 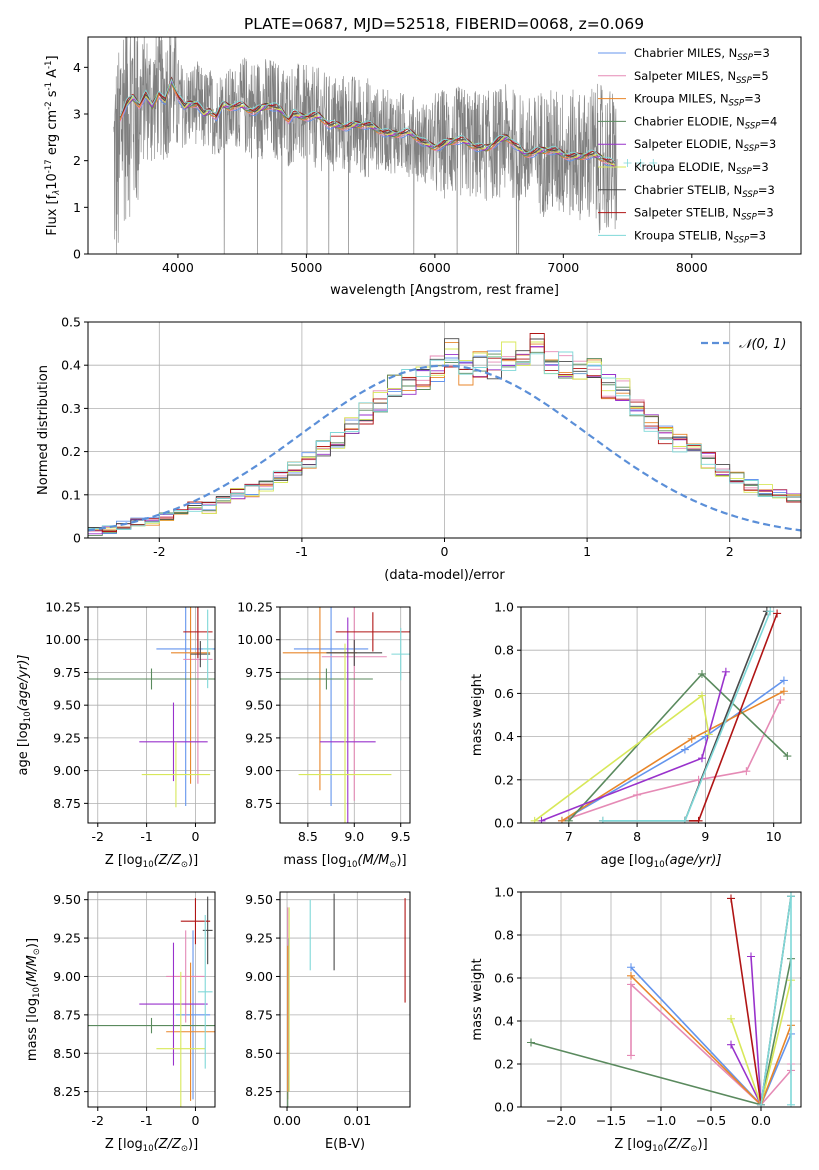 What do you see at coordinates (146, 1120) in the screenshot?
I see `mass-vs-Z-xtick-label: -1` at bounding box center [146, 1120].